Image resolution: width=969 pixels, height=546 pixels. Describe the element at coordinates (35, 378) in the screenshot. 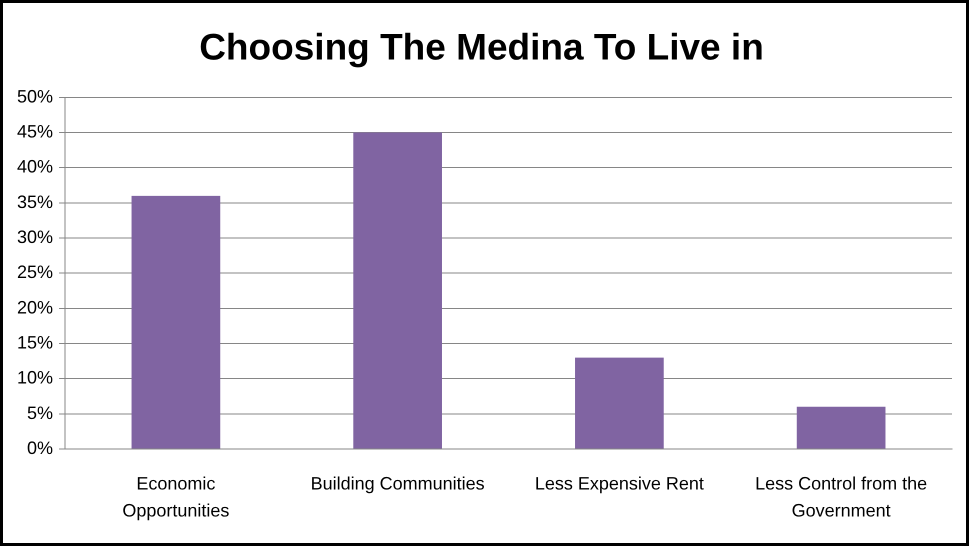

I see `y-tick-label: 10%` at that location.